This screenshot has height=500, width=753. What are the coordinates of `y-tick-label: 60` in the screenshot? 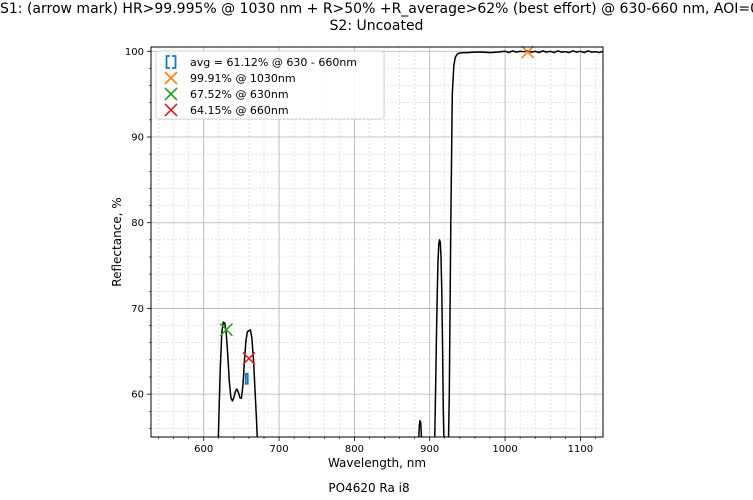 It's located at (137, 395).